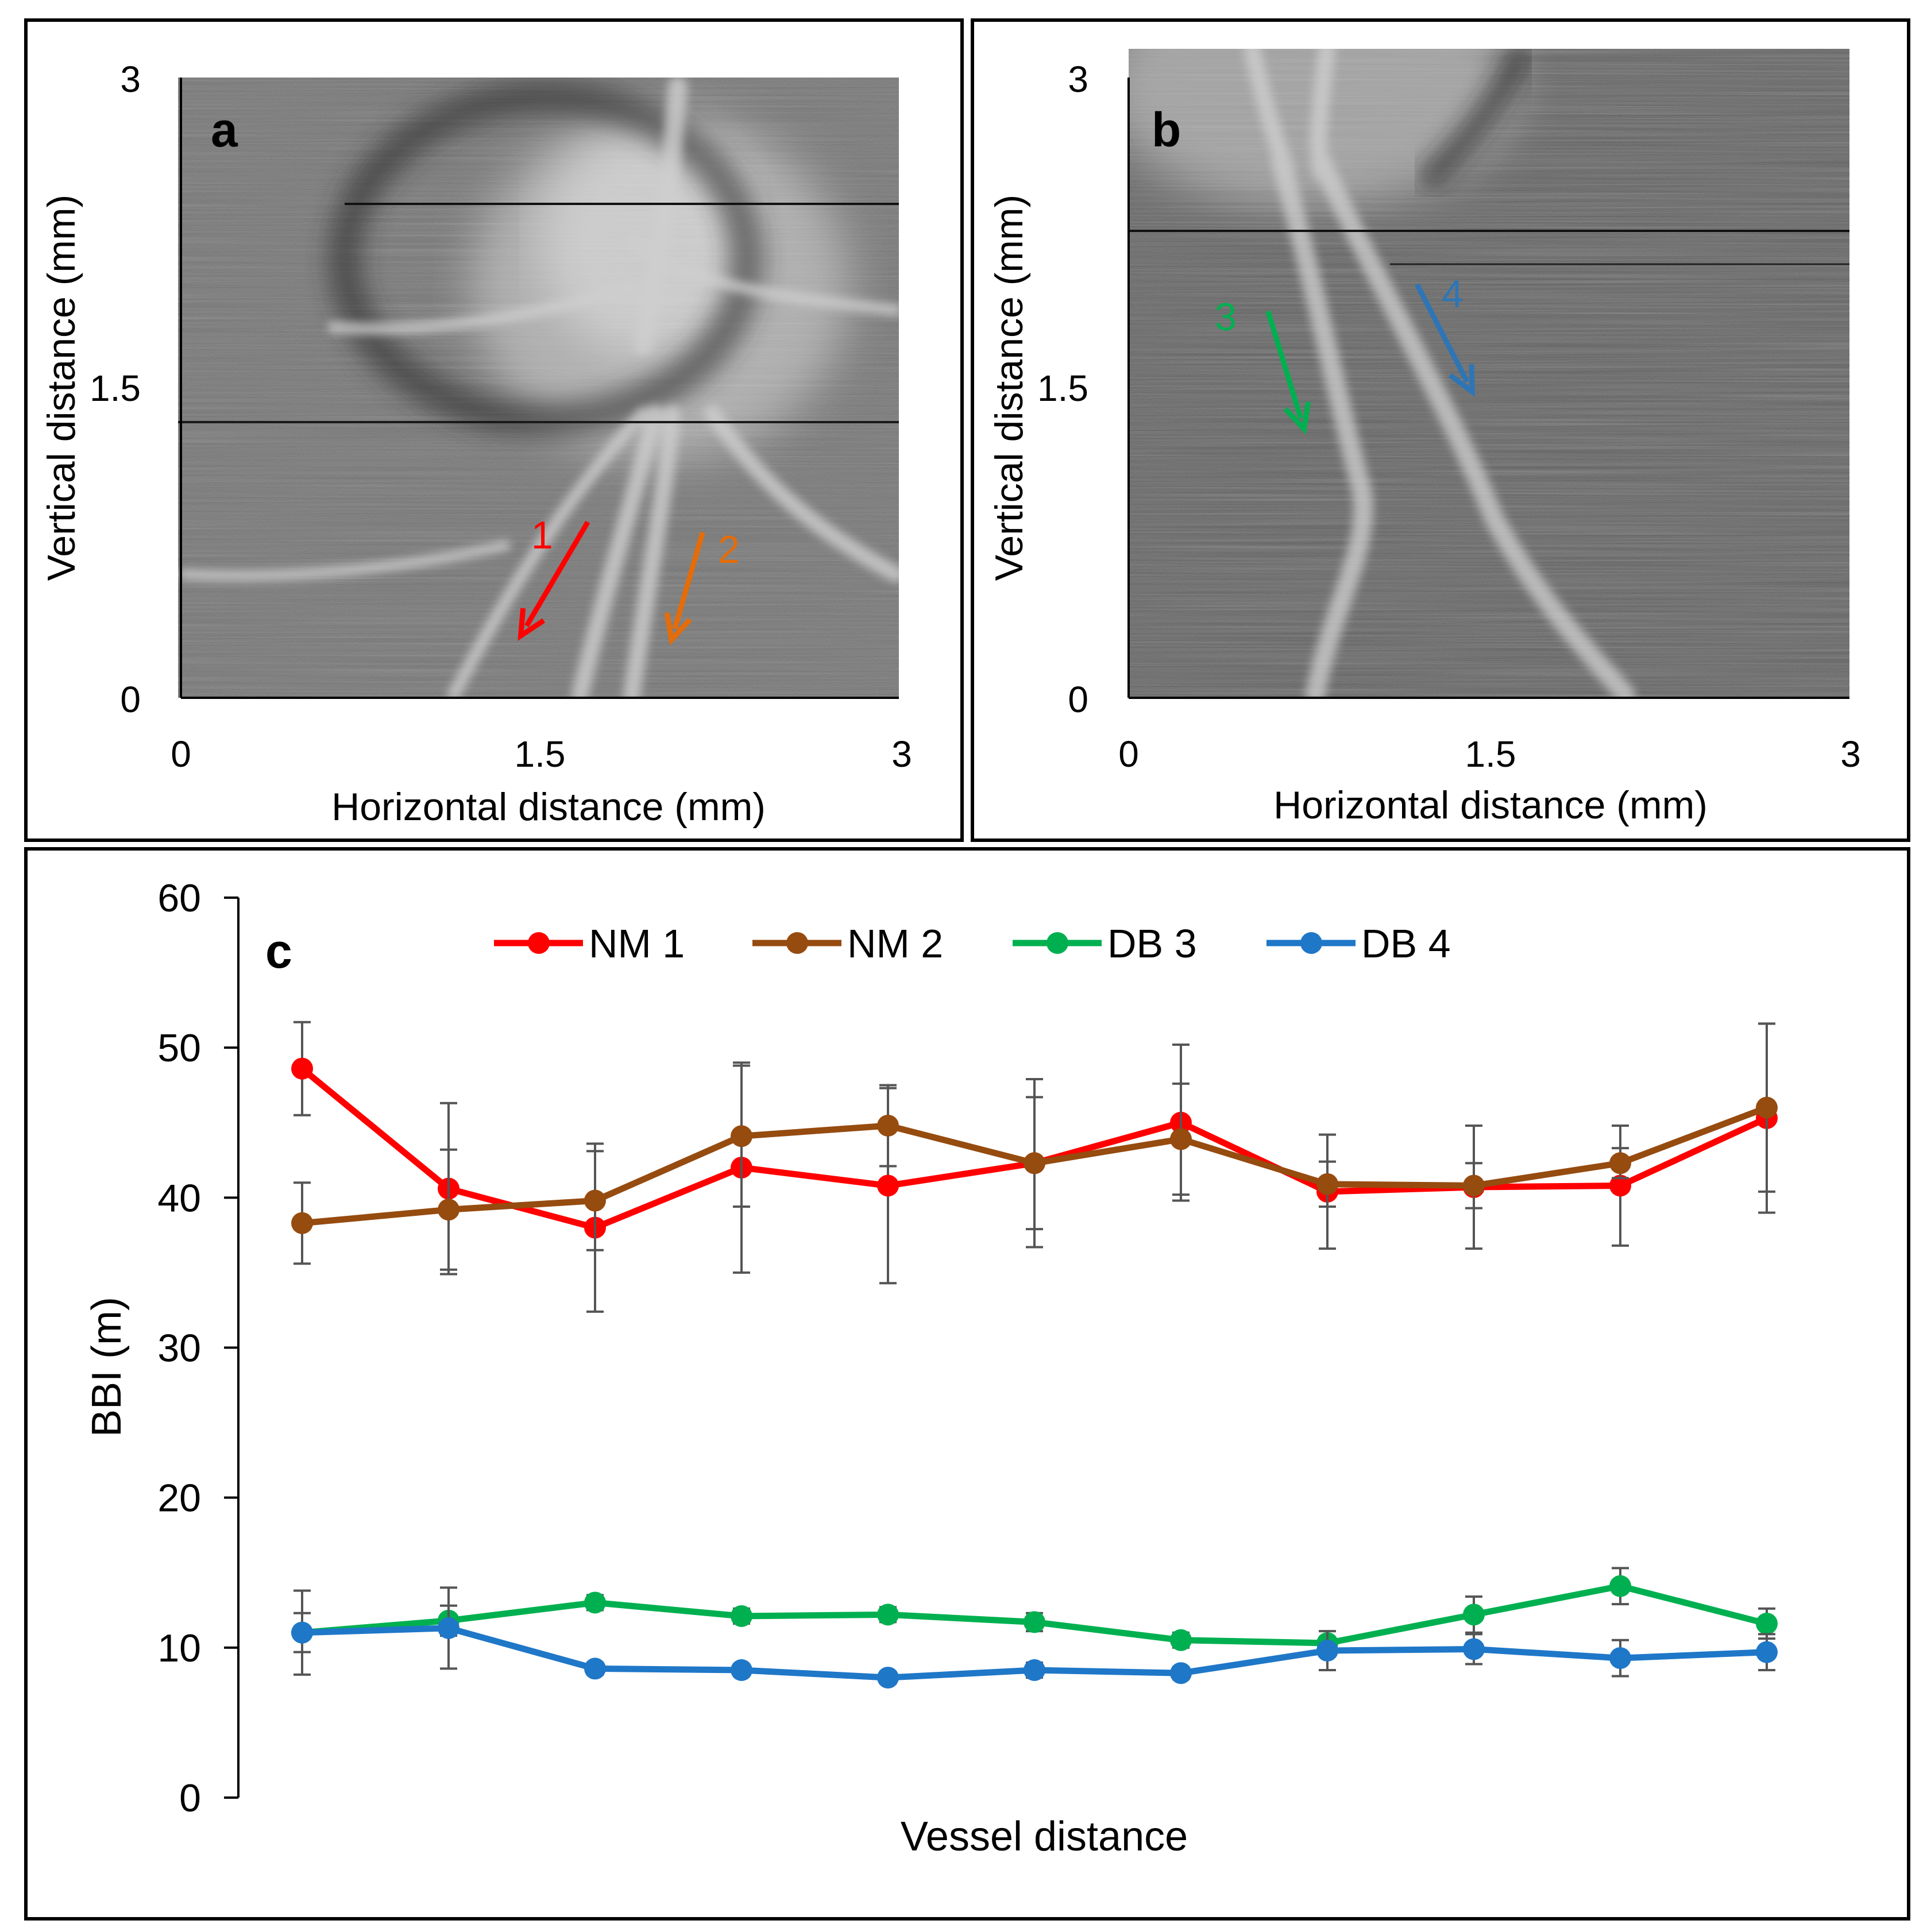 The height and width of the screenshot is (1932, 1927). I want to click on panel-b-xtick-1: 1.5, so click(1491, 754).